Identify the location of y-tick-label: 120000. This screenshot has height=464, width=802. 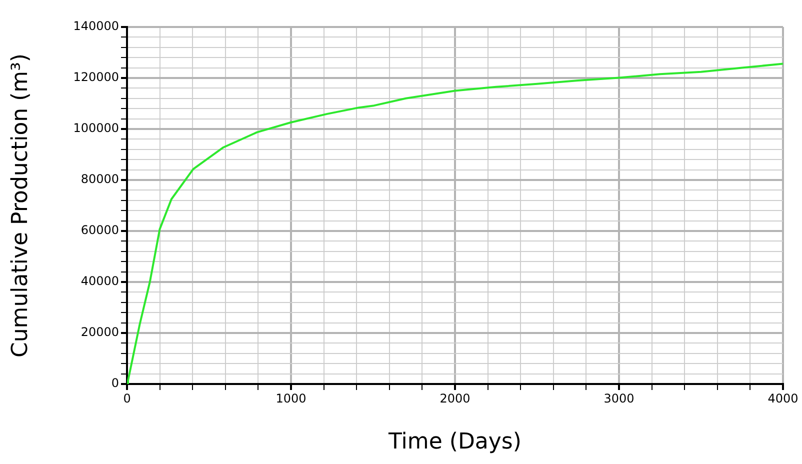
(96, 77).